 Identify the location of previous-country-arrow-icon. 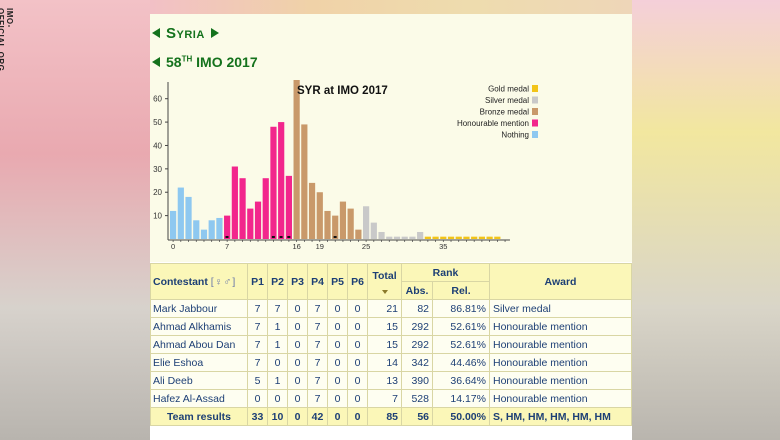
(156, 33).